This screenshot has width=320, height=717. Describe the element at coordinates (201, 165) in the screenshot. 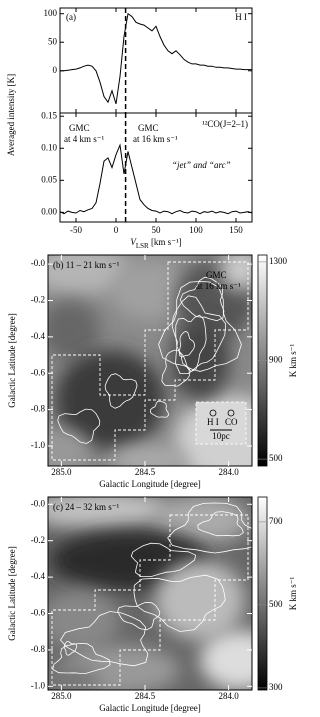

I see `annotation: “jet” and “arc”` at that location.